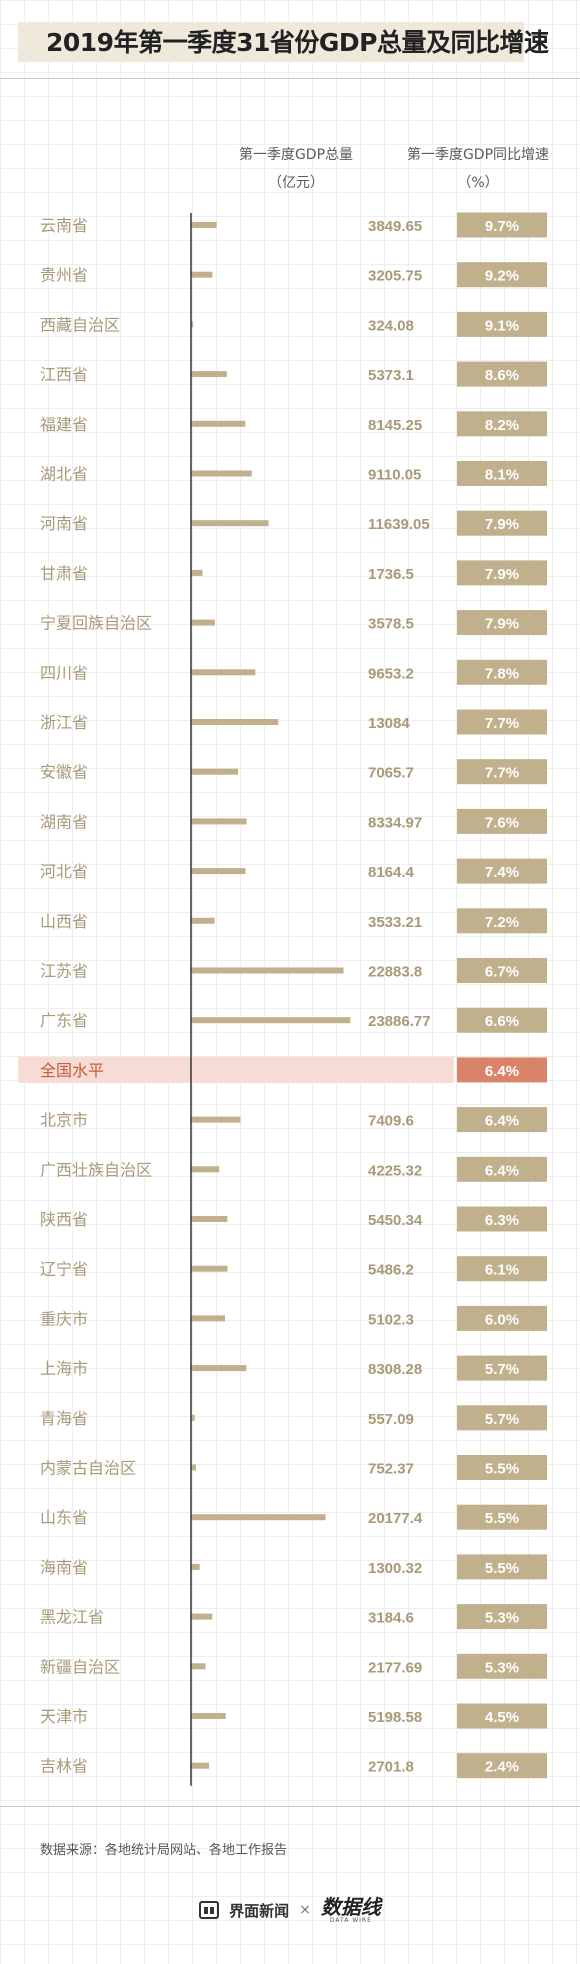 This screenshot has width=580, height=1964. I want to click on gdp-value-label: 7065.7, so click(391, 773).